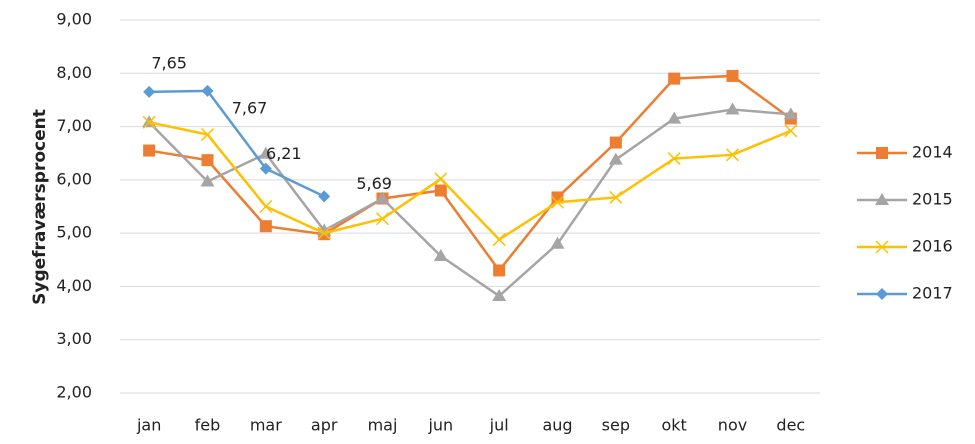 The image size is (975, 444). Describe the element at coordinates (74, 72) in the screenshot. I see `y-tick-label: 8,00` at that location.